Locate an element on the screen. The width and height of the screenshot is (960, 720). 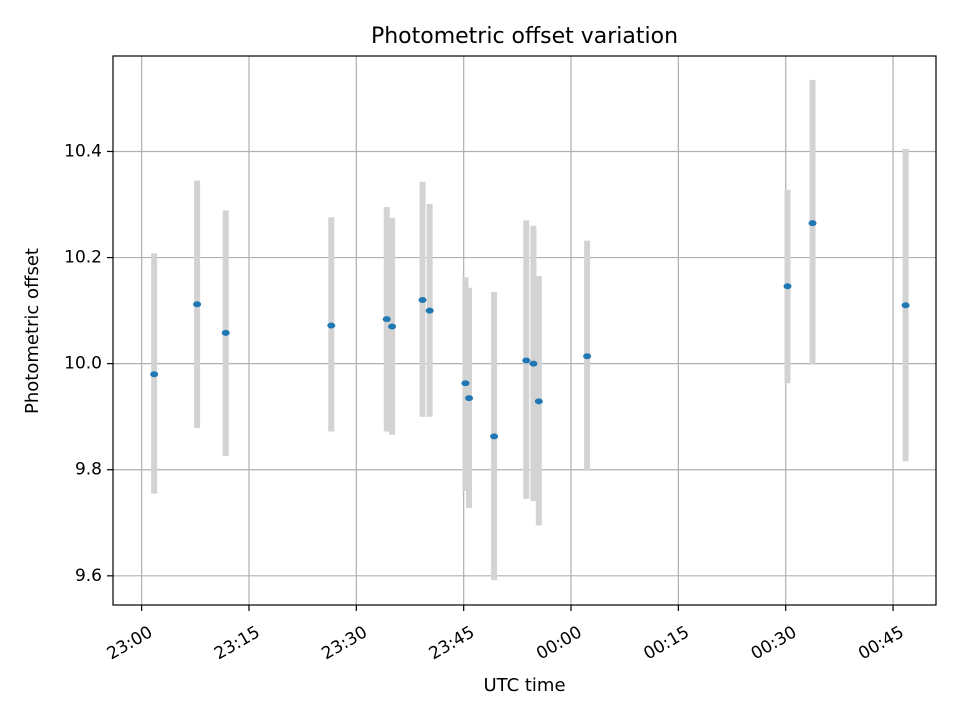
y-axis-label: Photometric offset is located at coordinates (32, 331).